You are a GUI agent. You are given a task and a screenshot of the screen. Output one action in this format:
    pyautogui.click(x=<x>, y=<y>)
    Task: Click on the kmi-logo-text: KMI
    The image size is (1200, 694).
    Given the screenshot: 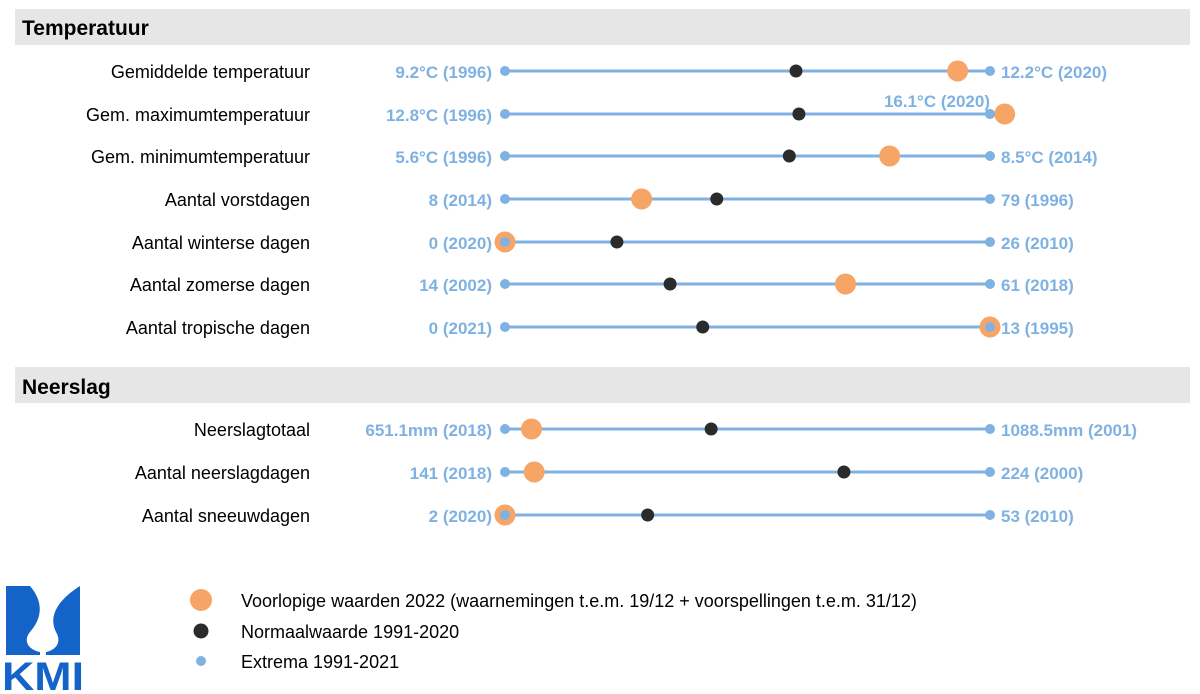 What is the action you would take?
    pyautogui.click(x=43, y=674)
    